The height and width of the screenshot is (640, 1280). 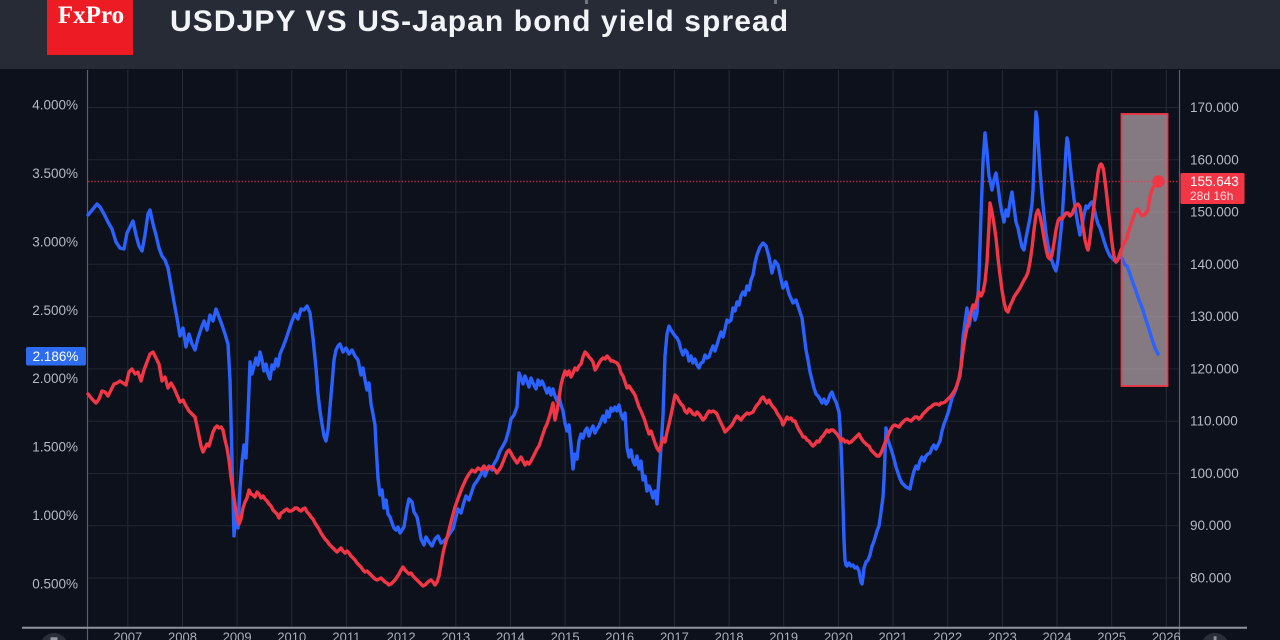 I want to click on svg-text: 80.000, so click(x=1210, y=578).